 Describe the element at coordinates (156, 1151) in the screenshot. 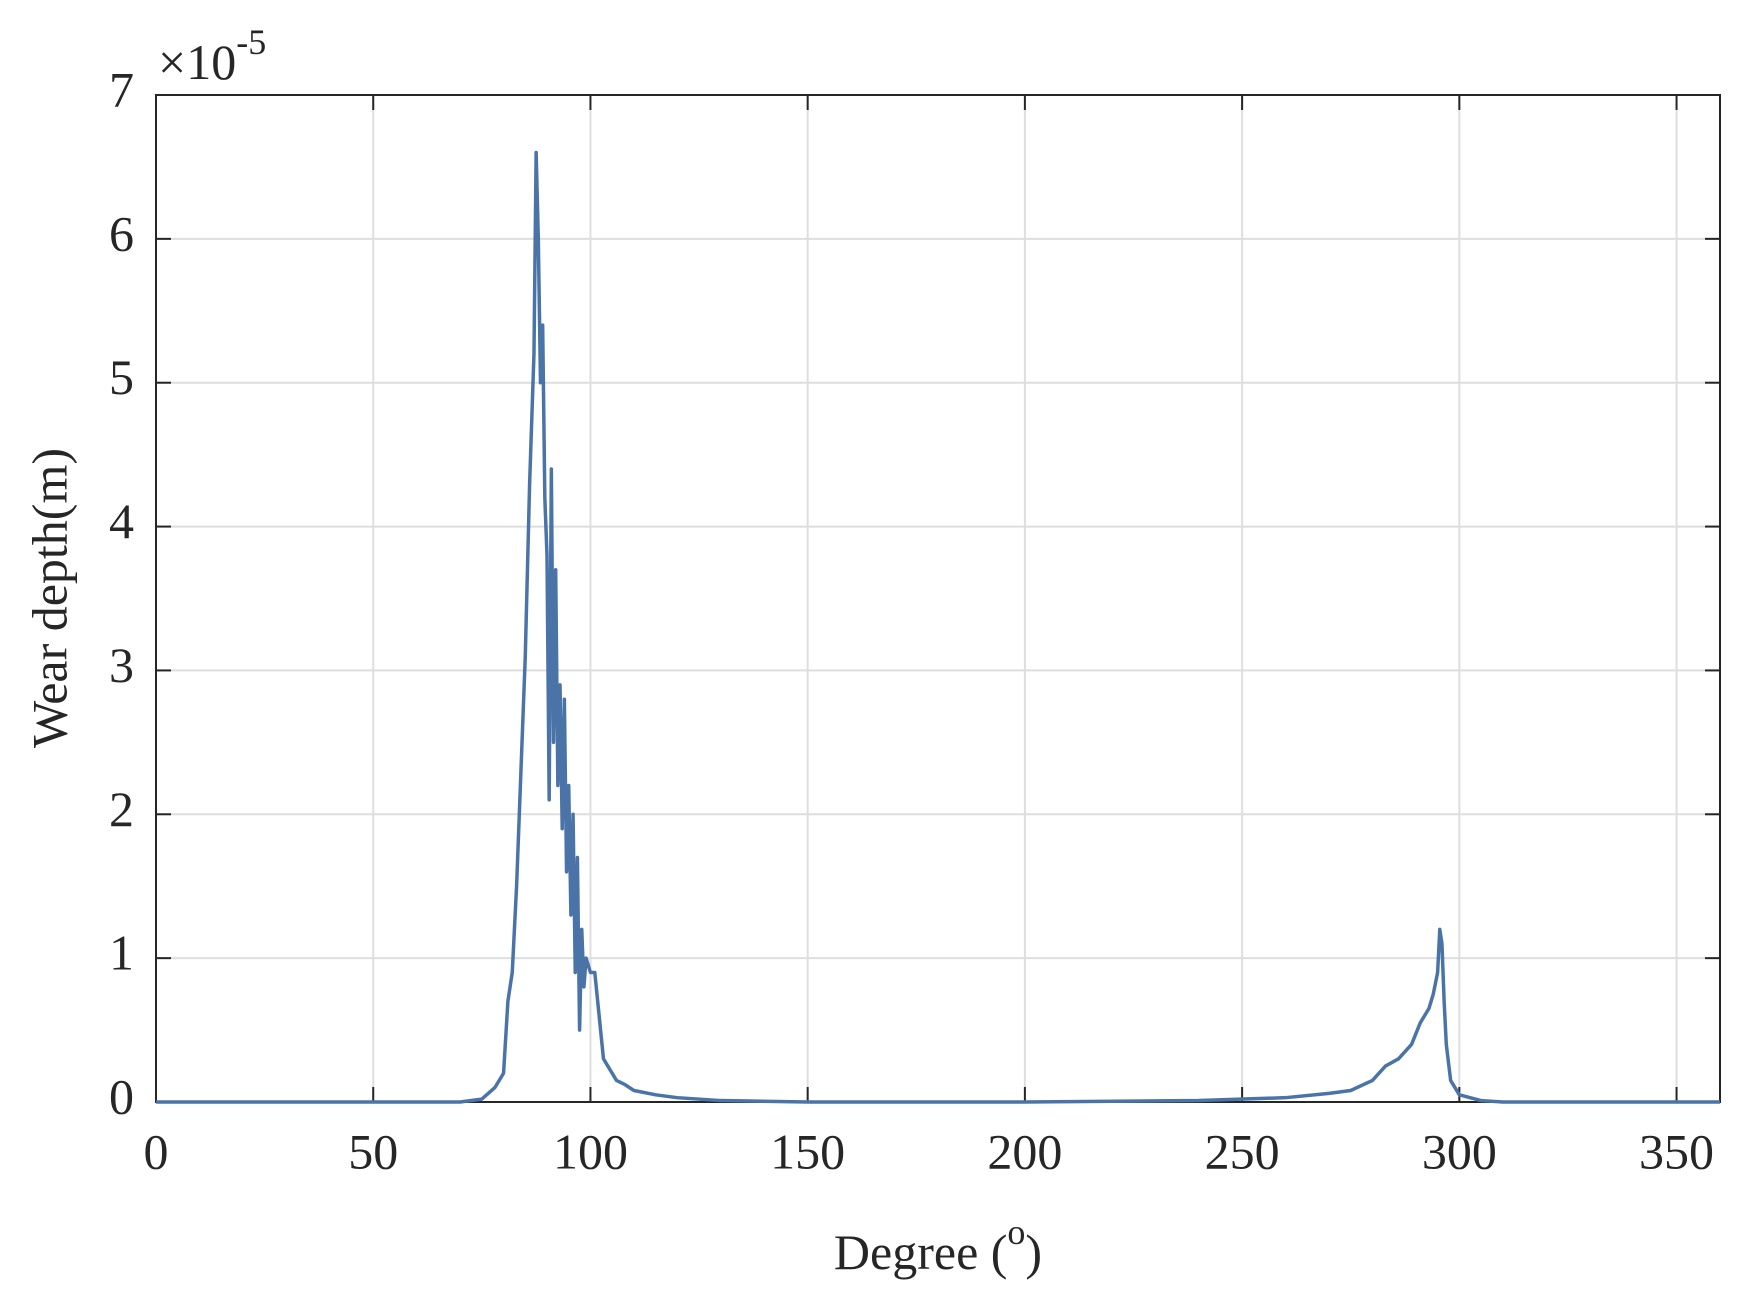

I see `x-tick-label: 0` at that location.